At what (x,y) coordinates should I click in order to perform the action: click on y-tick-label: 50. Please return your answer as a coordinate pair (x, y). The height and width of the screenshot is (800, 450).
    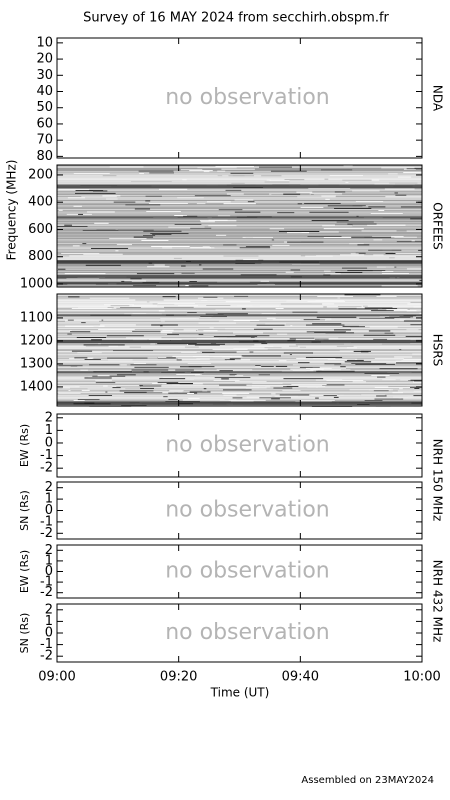
    Looking at the image, I should click on (44, 107).